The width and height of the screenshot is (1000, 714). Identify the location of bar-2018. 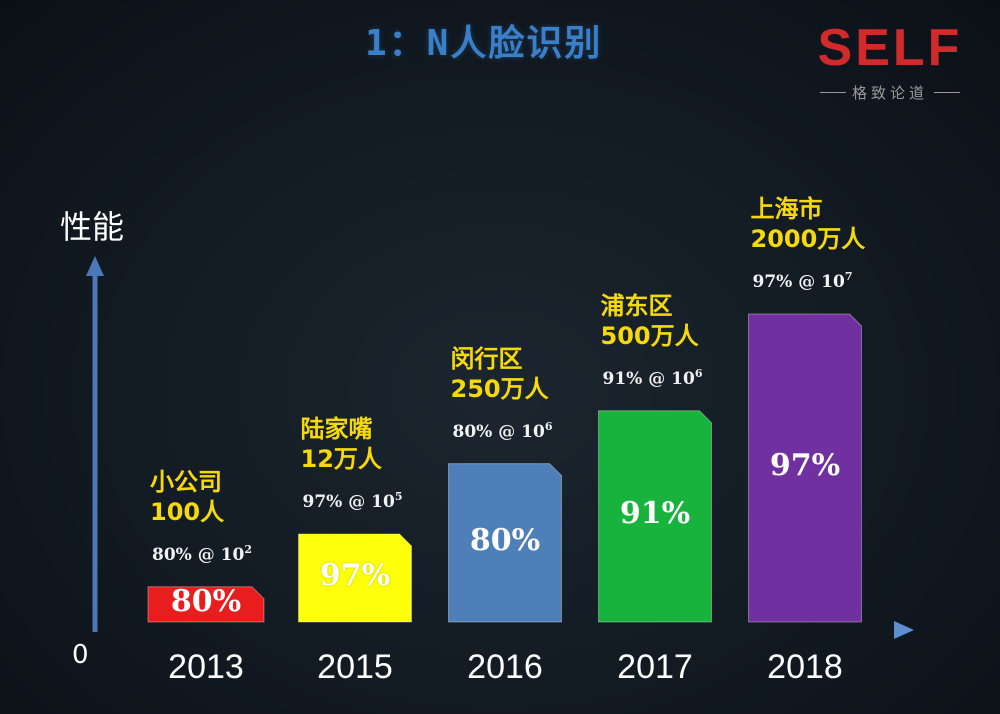
(805, 468).